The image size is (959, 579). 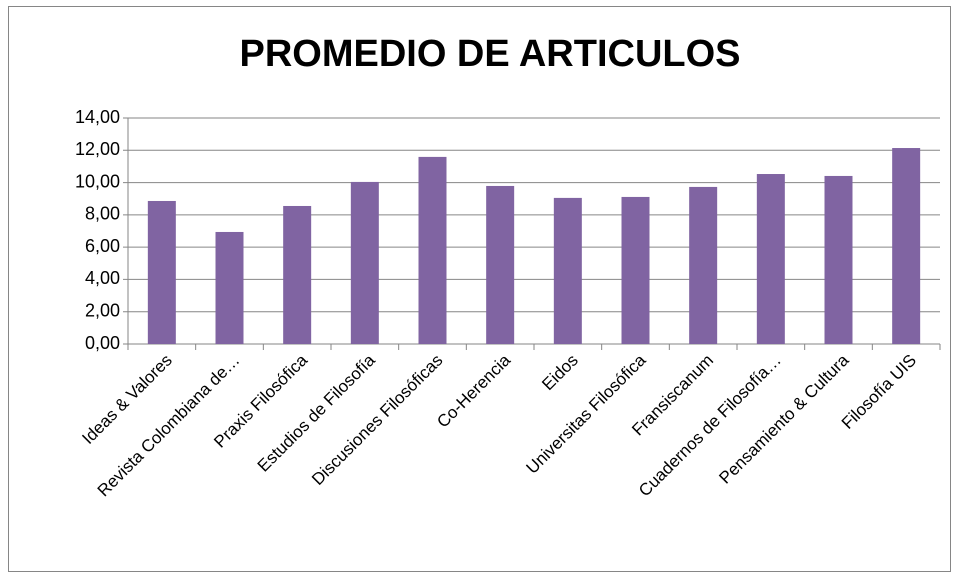 What do you see at coordinates (97, 149) in the screenshot?
I see `y-tick-label: 12,00` at bounding box center [97, 149].